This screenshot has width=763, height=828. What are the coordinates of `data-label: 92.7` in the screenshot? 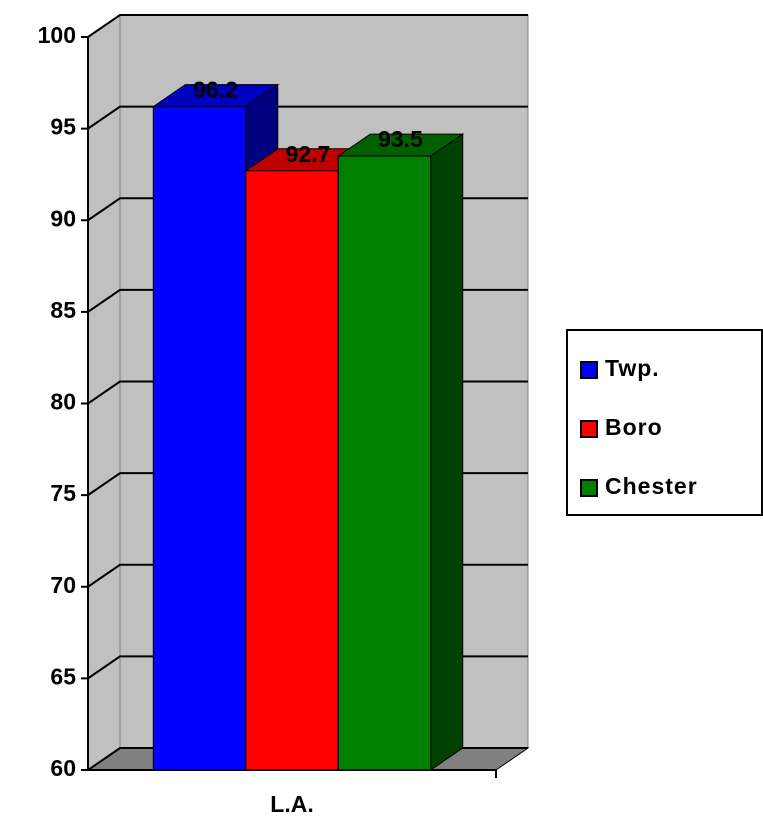 It's located at (308, 154).